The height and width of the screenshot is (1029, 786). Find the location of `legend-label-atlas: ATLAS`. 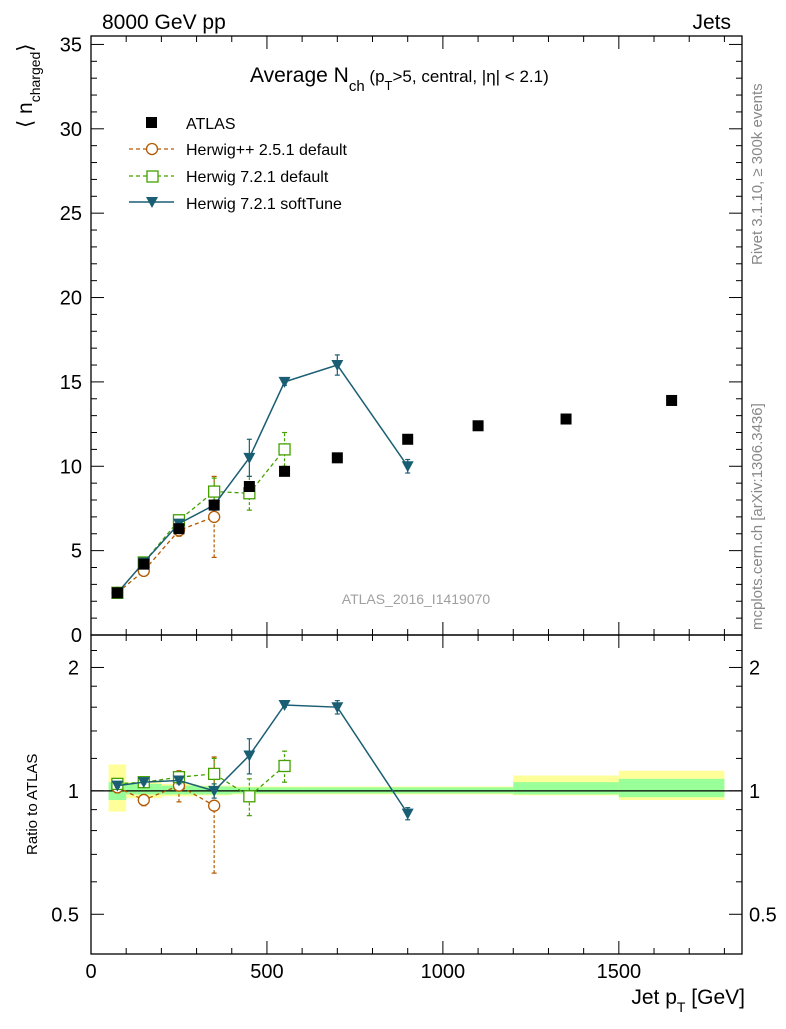

legend-label-atlas: ATLAS is located at coordinates (211, 124).